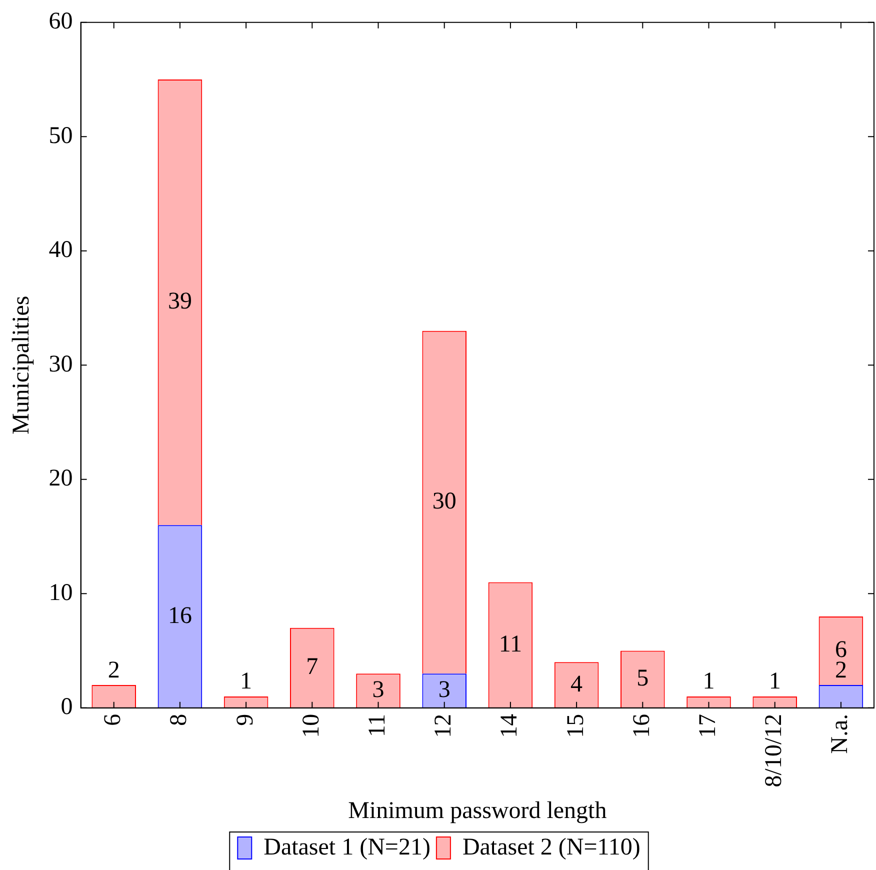 Image resolution: width=876 pixels, height=870 pixels. What do you see at coordinates (377, 725) in the screenshot?
I see `x-tick-label: 11` at bounding box center [377, 725].